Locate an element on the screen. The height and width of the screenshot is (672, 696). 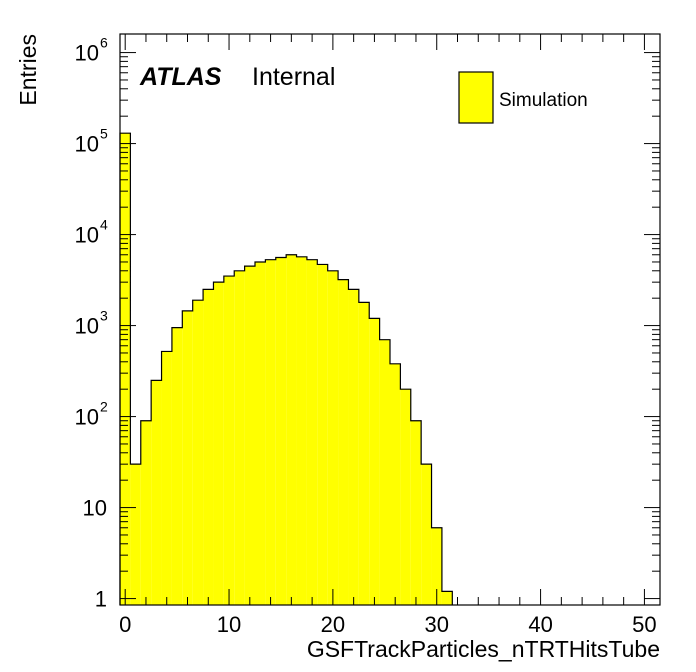
atlas-label: ATLAS is located at coordinates (180, 77).